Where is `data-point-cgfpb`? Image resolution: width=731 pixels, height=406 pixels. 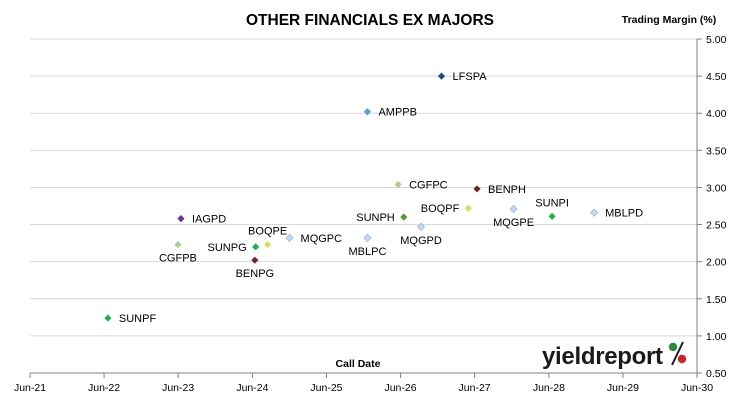 data-point-cgfpb is located at coordinates (178, 244).